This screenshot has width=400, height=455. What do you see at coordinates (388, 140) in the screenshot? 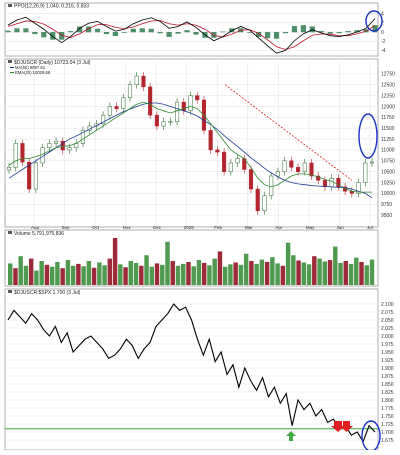
I see `y-tick-label: 11250` at bounding box center [388, 140].